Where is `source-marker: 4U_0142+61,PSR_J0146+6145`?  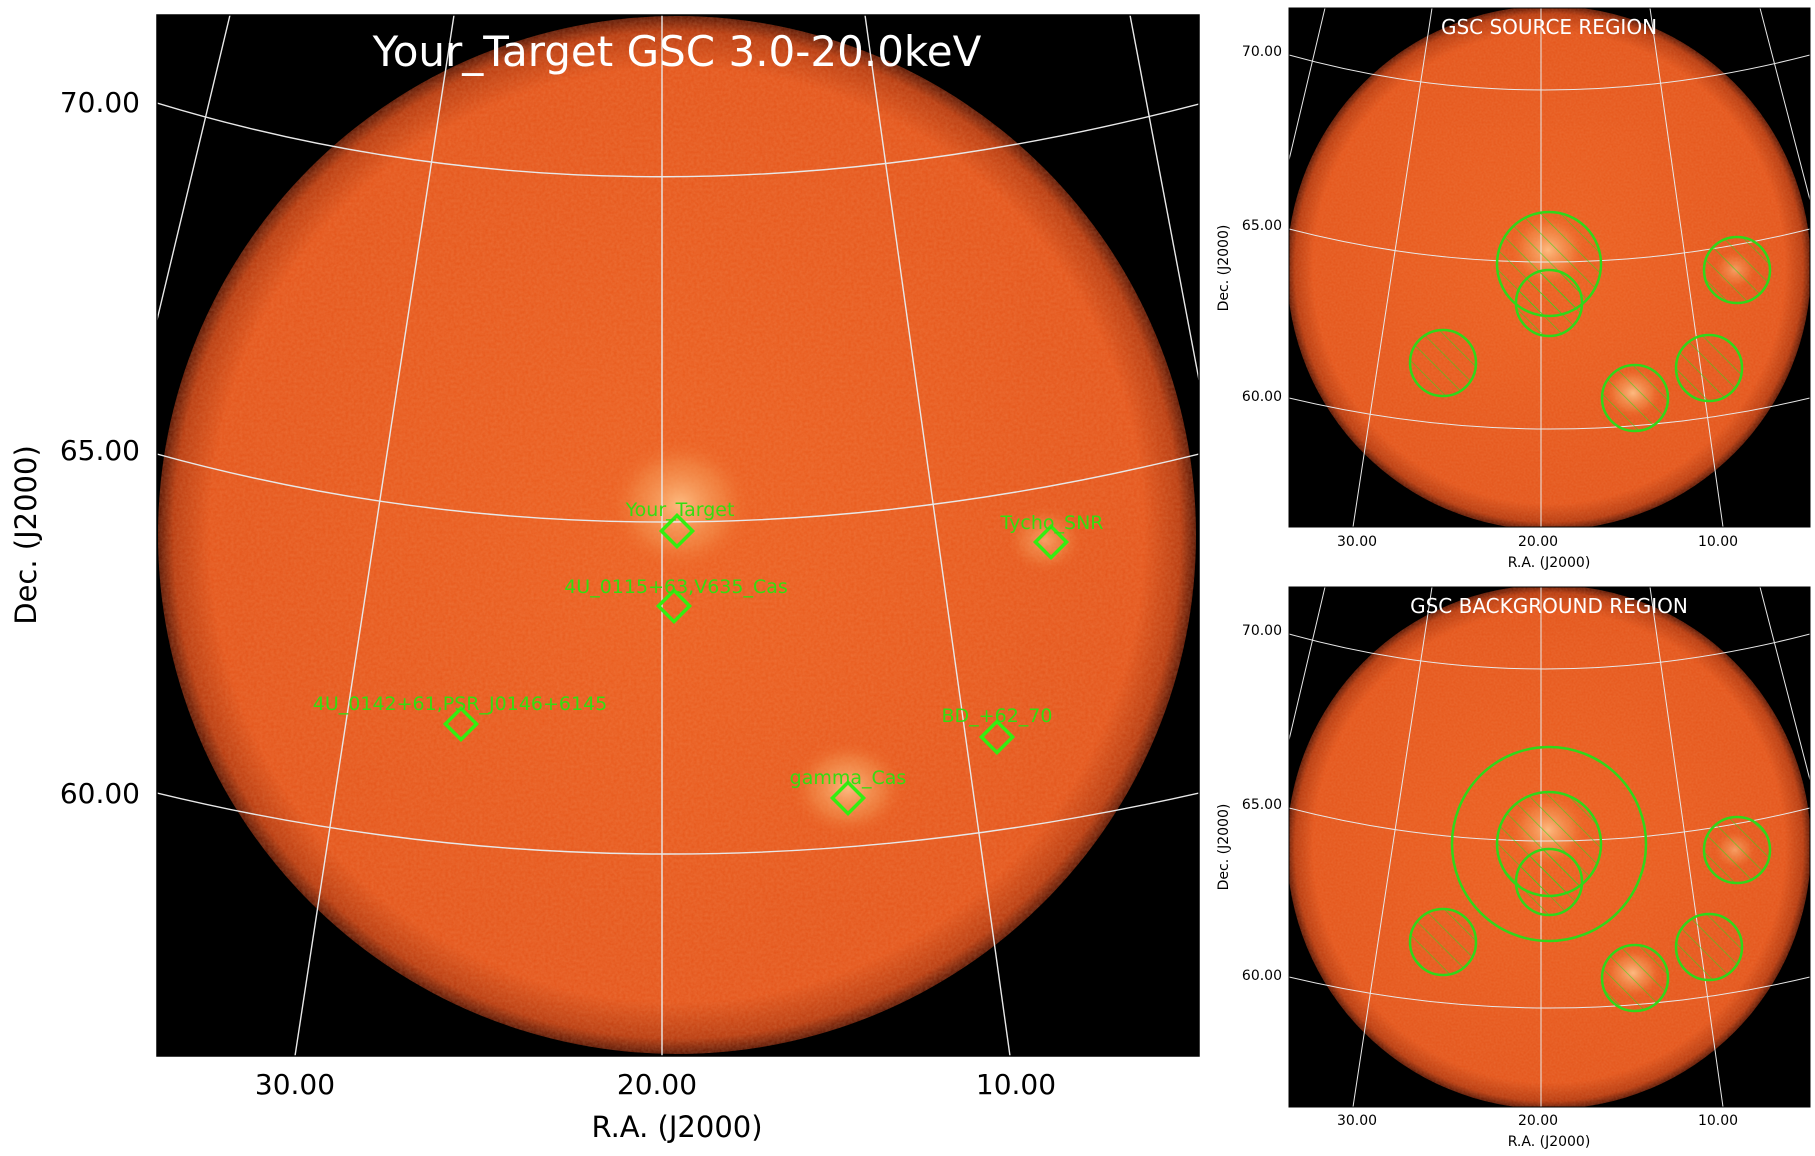 source-marker: 4U_0142+61,PSR_J0146+6145 is located at coordinates (460, 718).